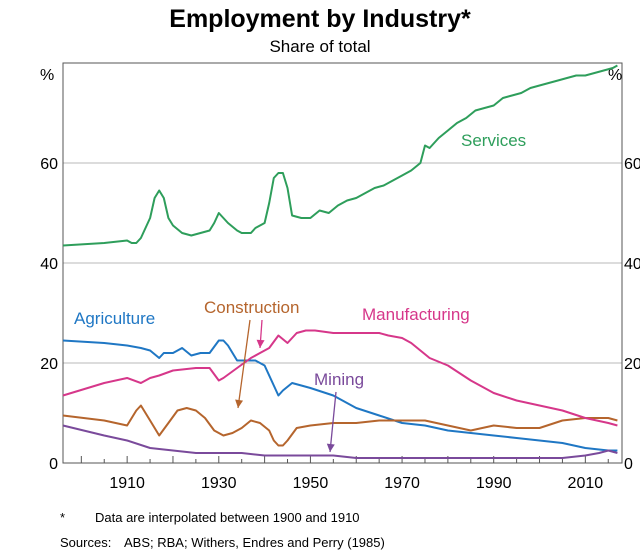 The width and height of the screenshot is (640, 556). I want to click on y-tick-left-40: 40, so click(49, 264).